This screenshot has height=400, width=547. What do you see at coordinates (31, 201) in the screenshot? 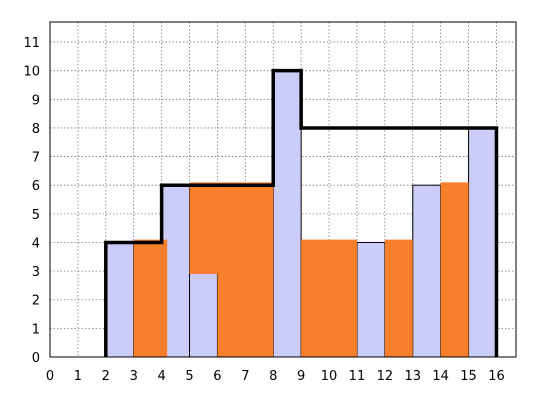
I see `y-tick-labels: 0 1 2 3 4 5 6 7 8 9 10 11` at bounding box center [31, 201].